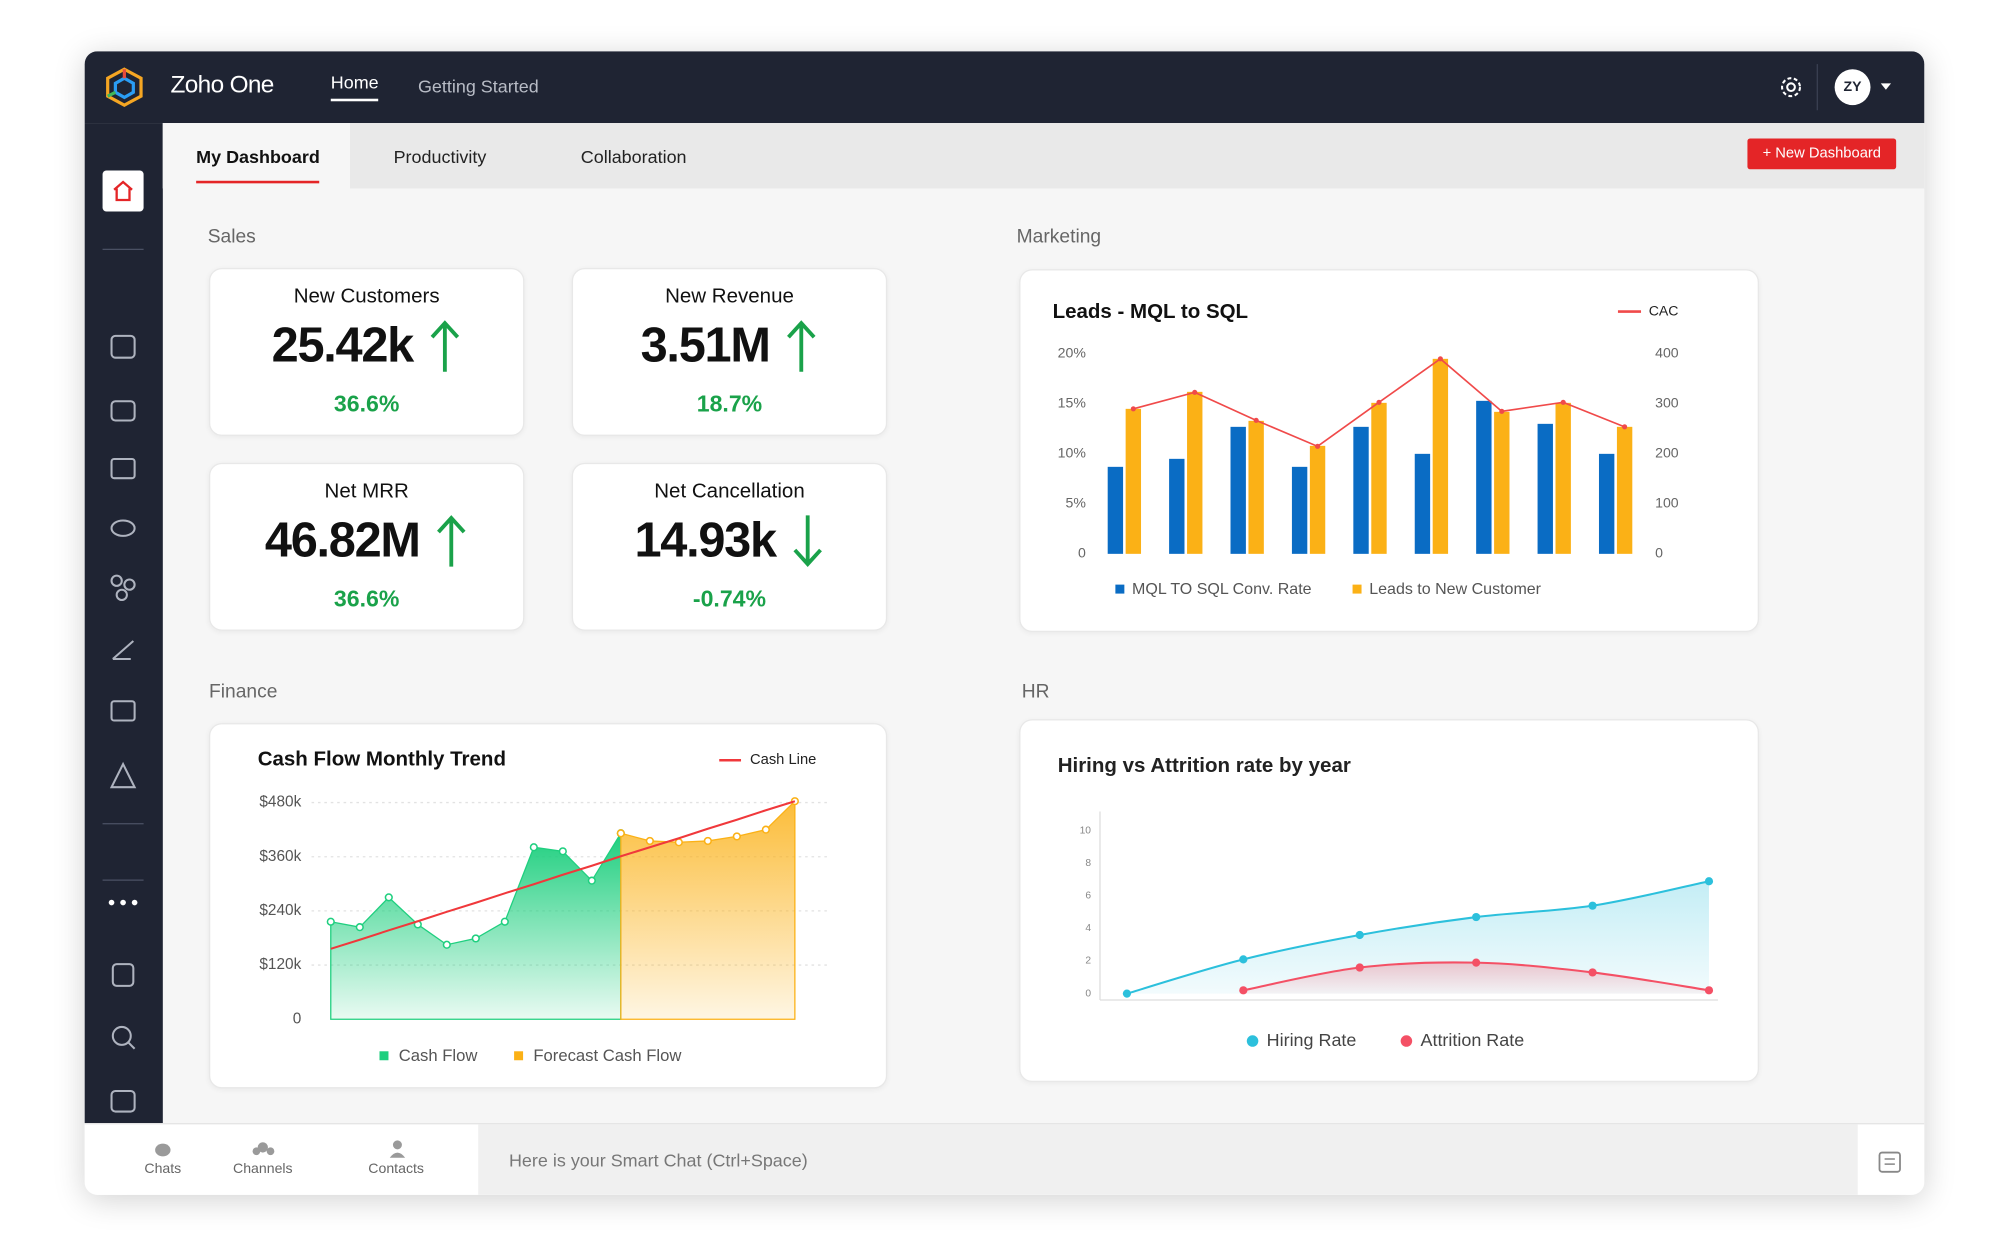  I want to click on contacts-tab: Contacts, so click(396, 1169).